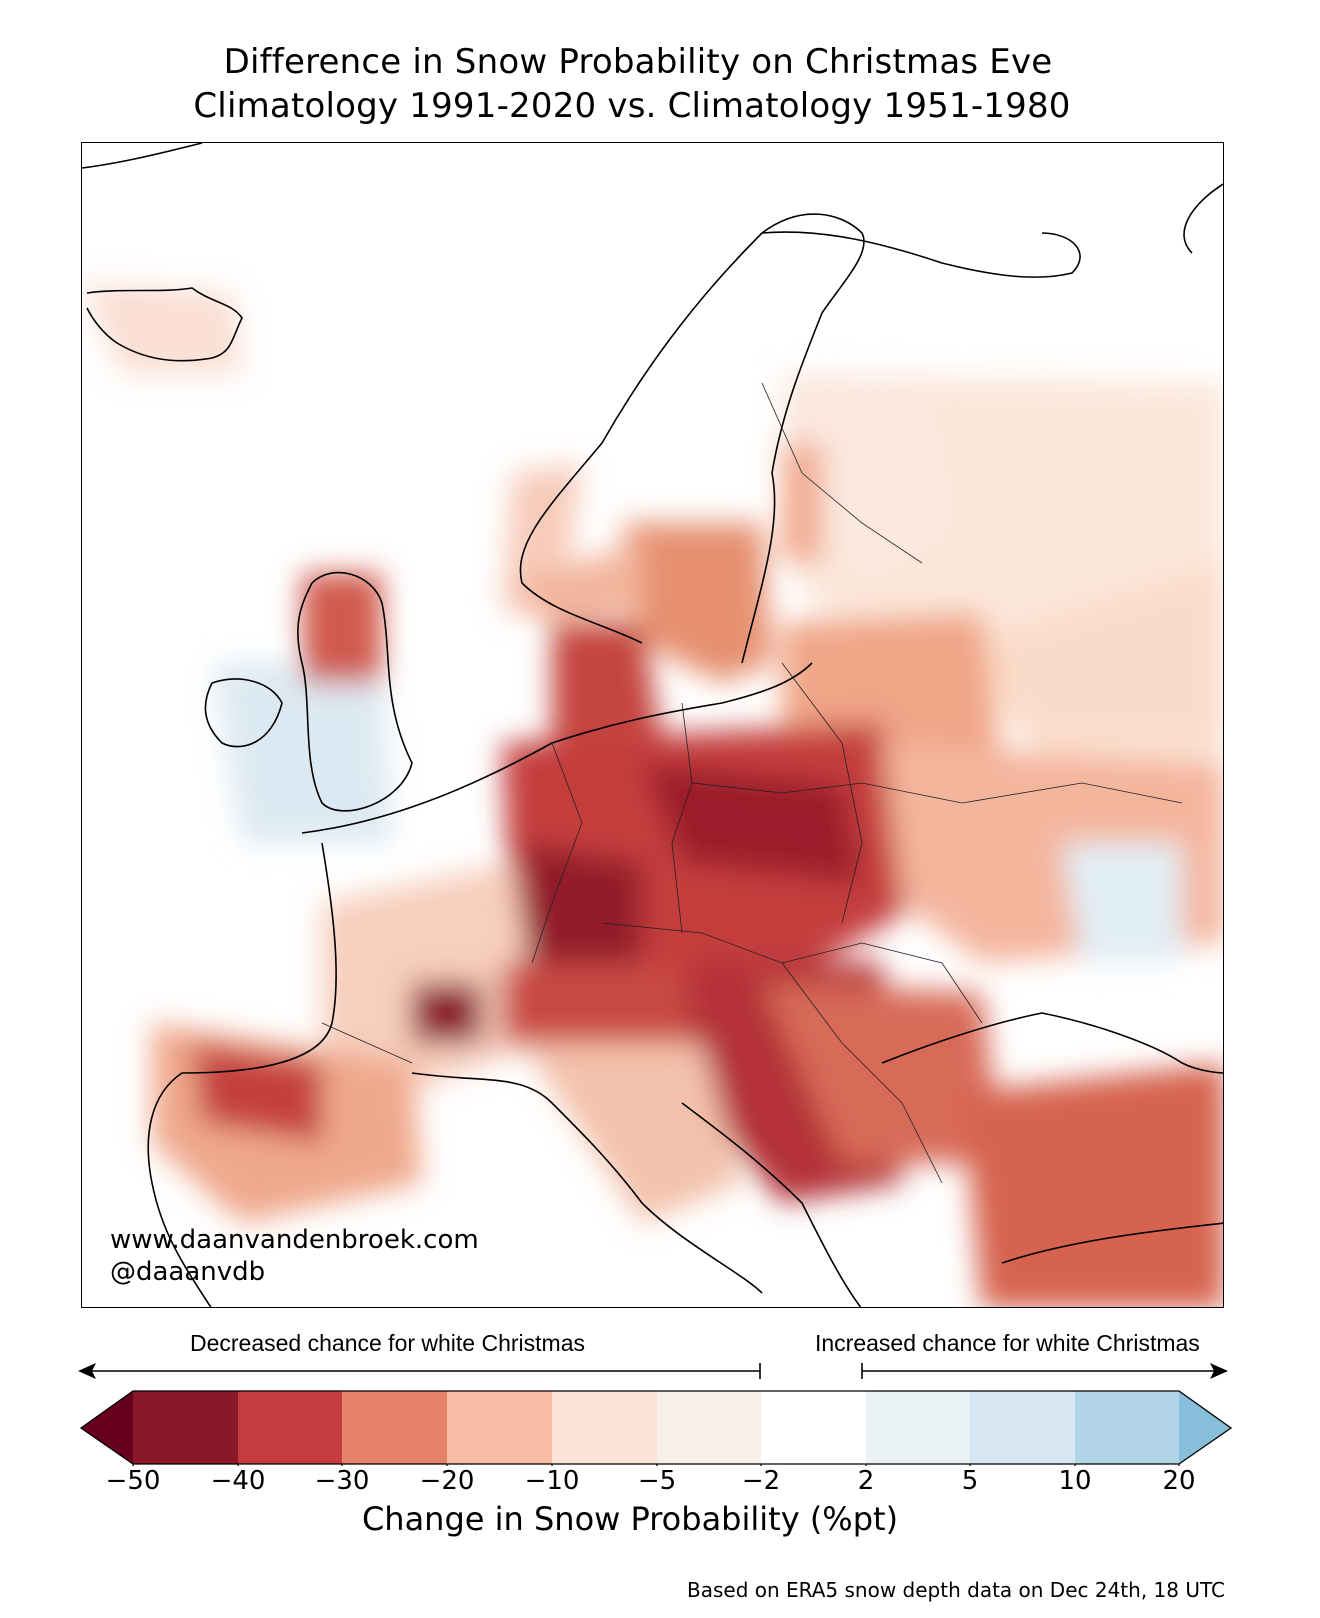 The width and height of the screenshot is (1320, 1618). I want to click on colorbar-tick: −2, so click(761, 1481).